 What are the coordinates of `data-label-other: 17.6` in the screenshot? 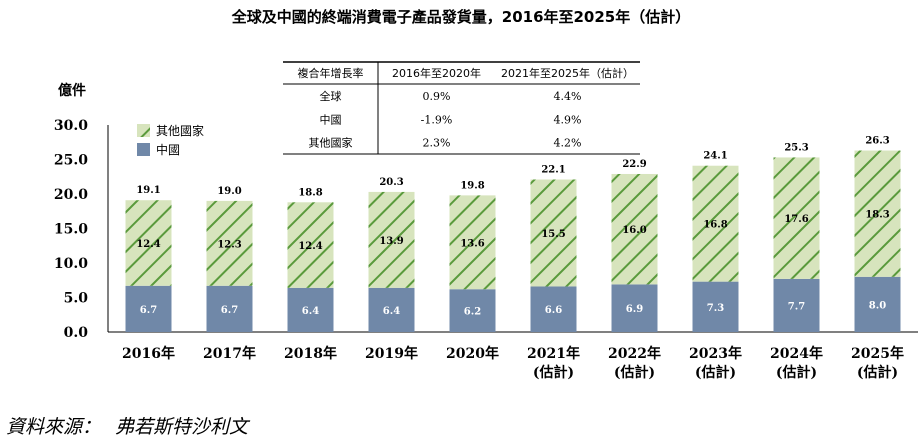 It's located at (796, 219).